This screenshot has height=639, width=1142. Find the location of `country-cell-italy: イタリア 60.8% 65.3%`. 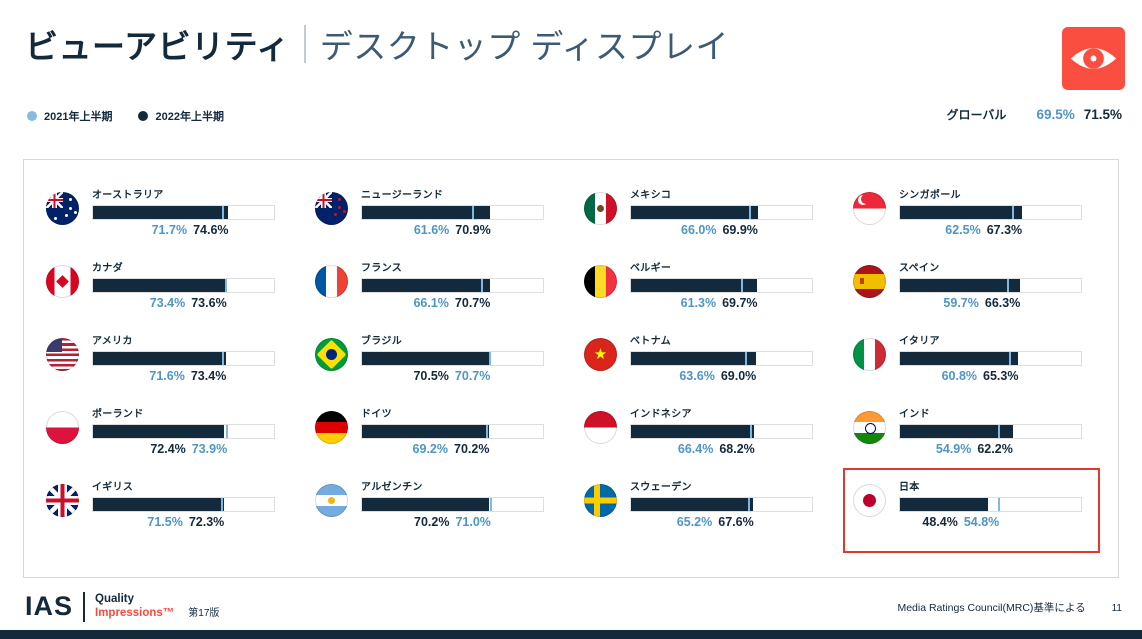

country-cell-italy: イタリア 60.8% 65.3% is located at coordinates (974, 368).